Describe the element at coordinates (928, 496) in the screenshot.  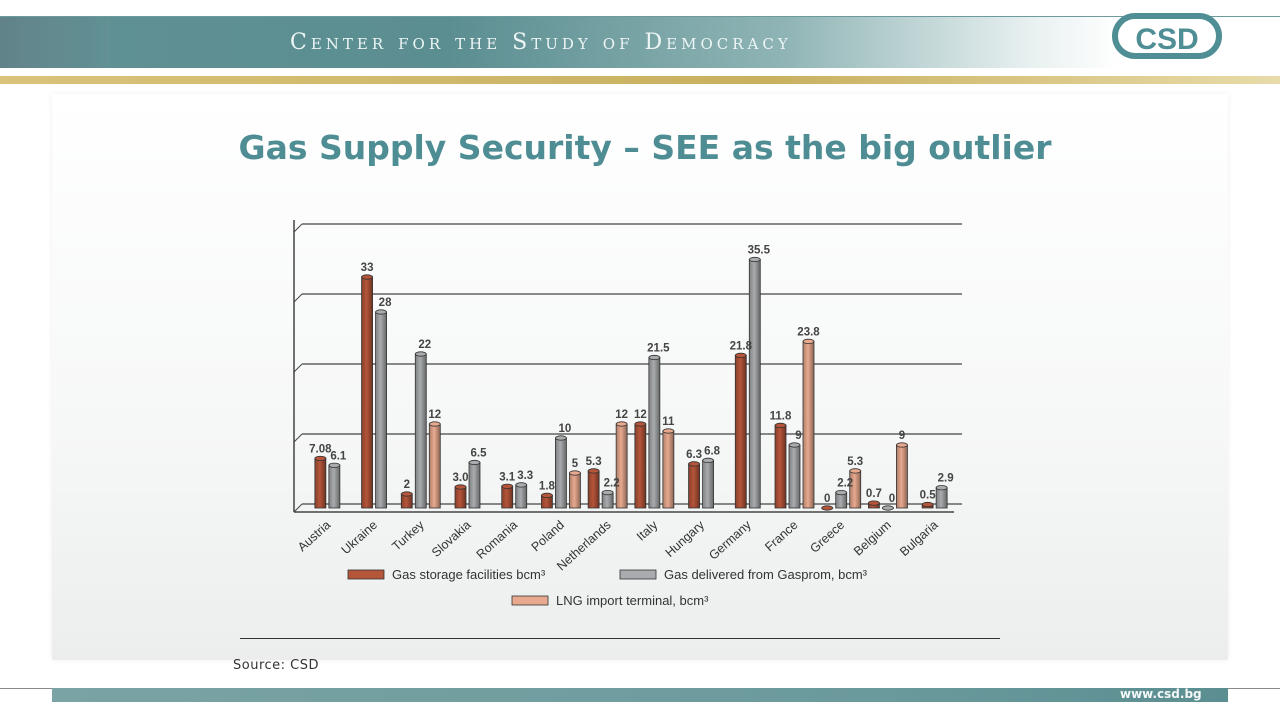
I see `data-label: 0.5` at that location.